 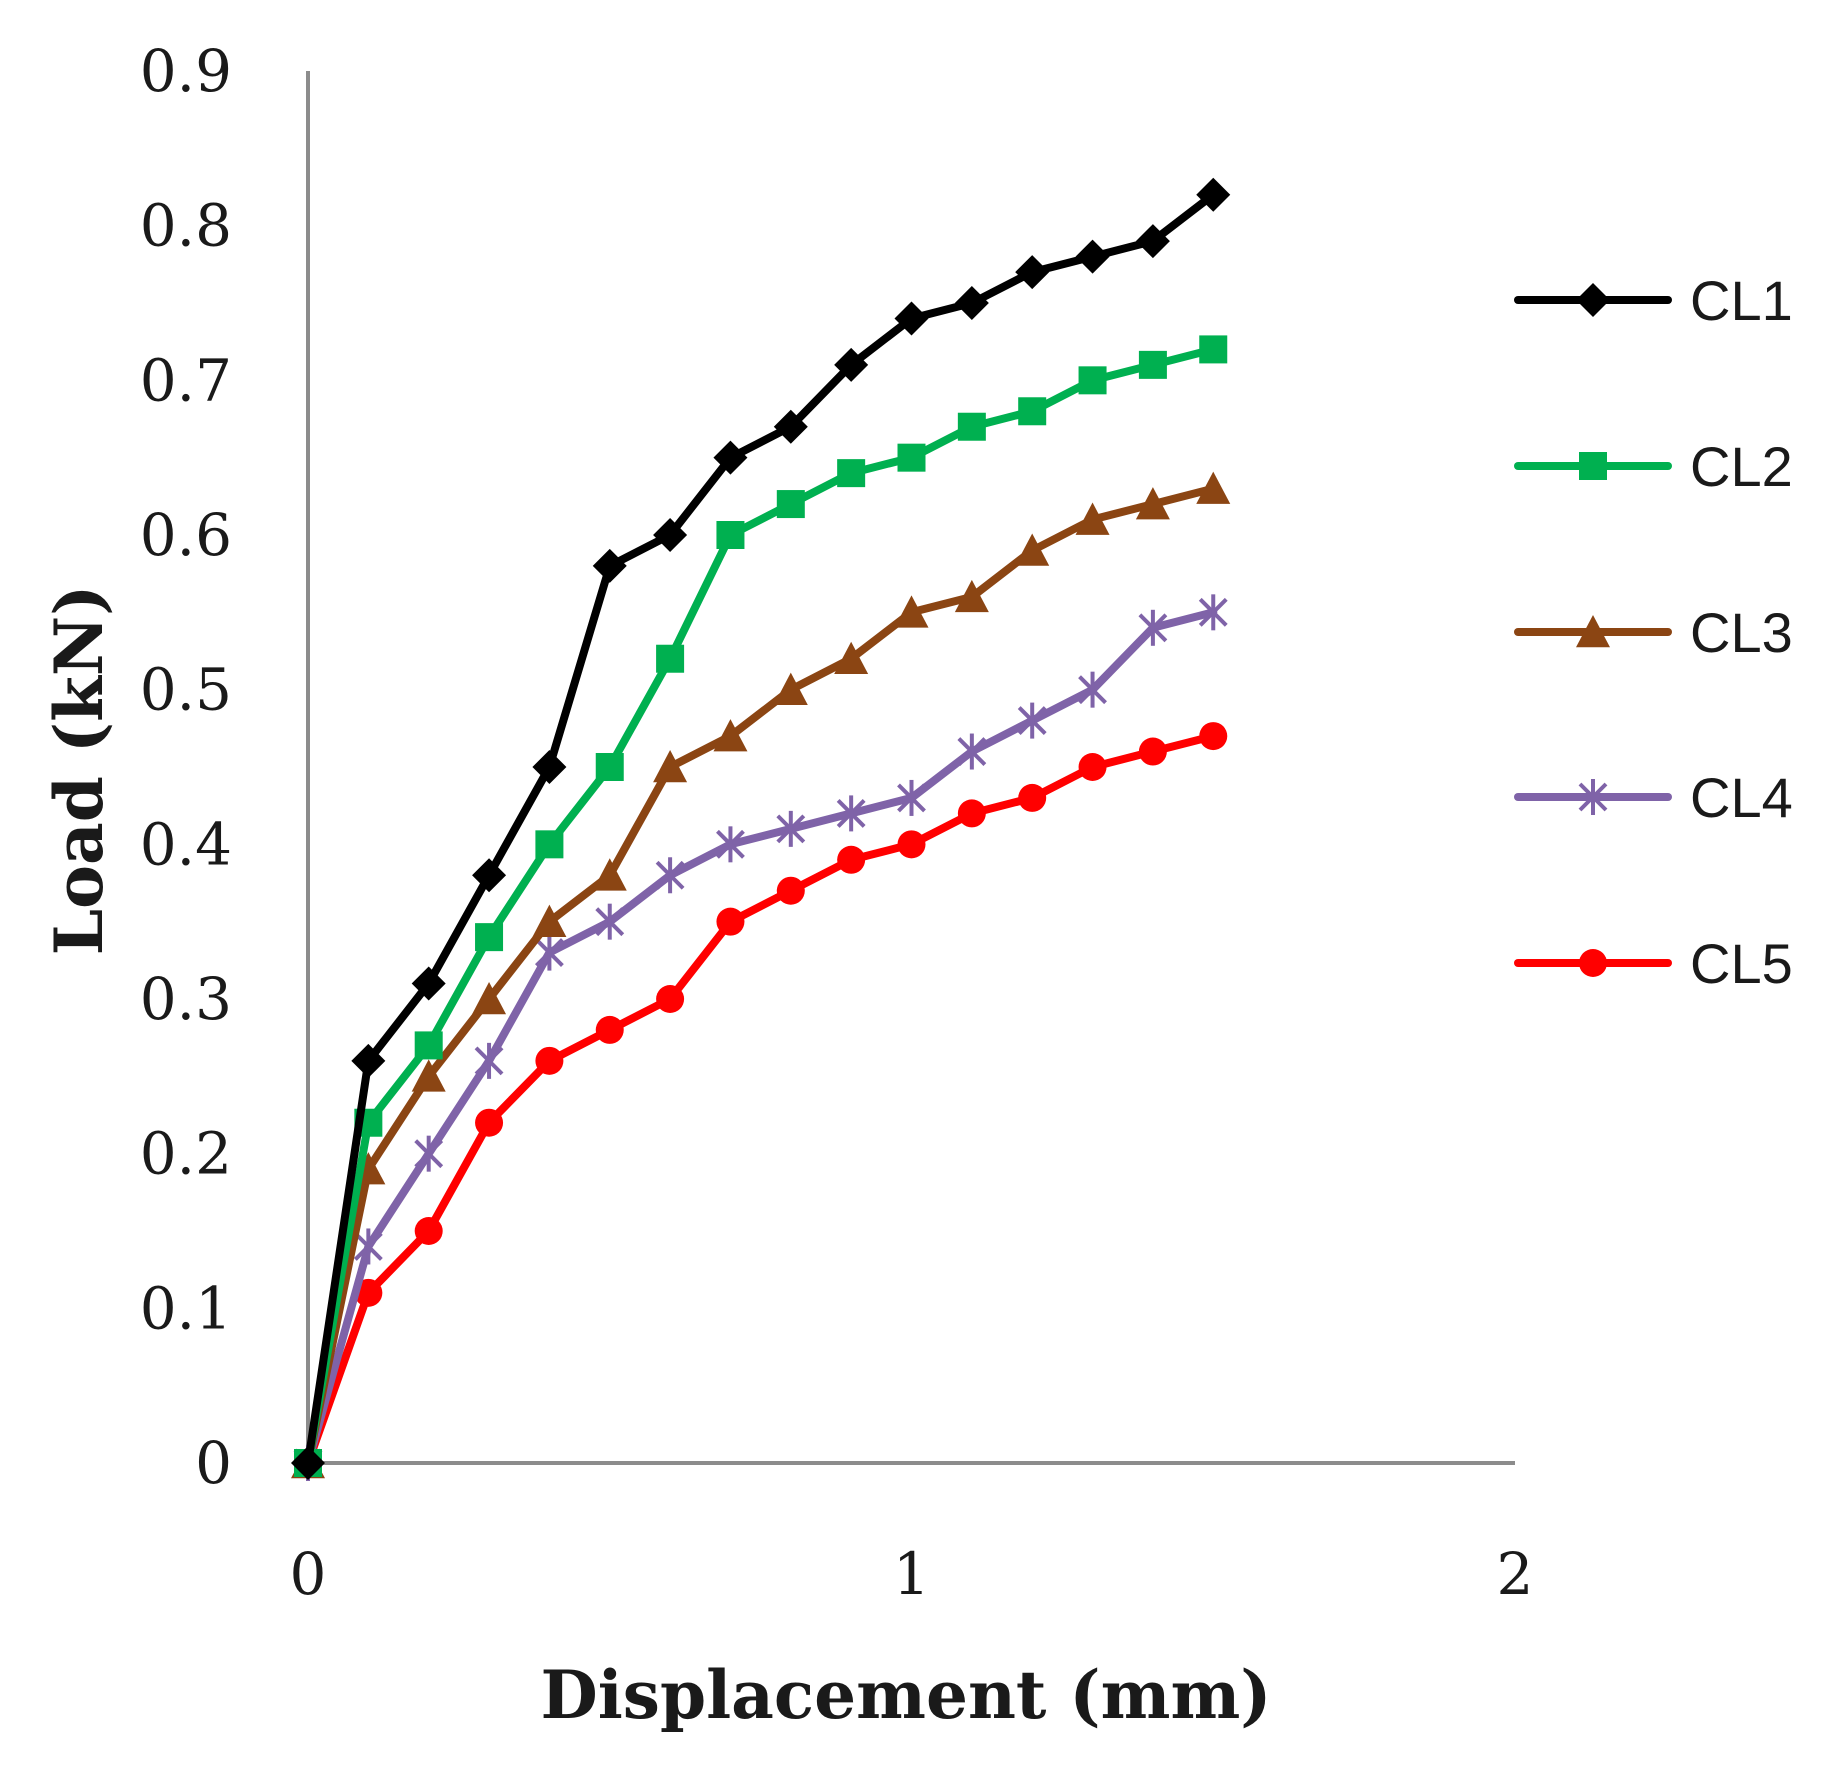 I want to click on legend-item-cl4: CL4, so click(x=1653, y=797).